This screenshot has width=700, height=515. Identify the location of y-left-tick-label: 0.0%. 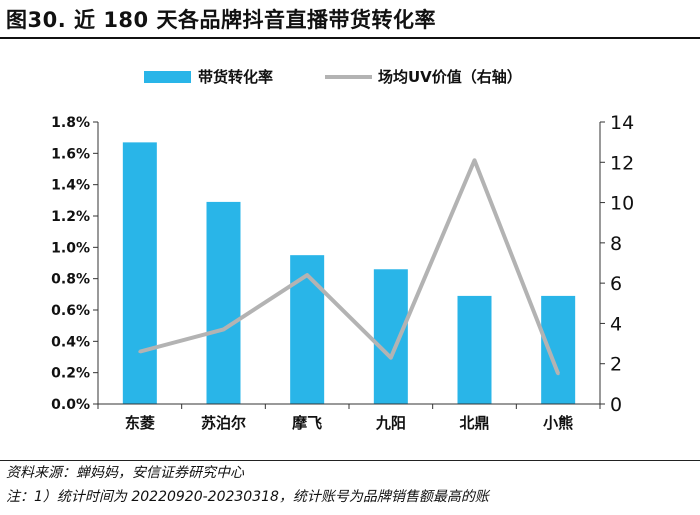
(70, 405).